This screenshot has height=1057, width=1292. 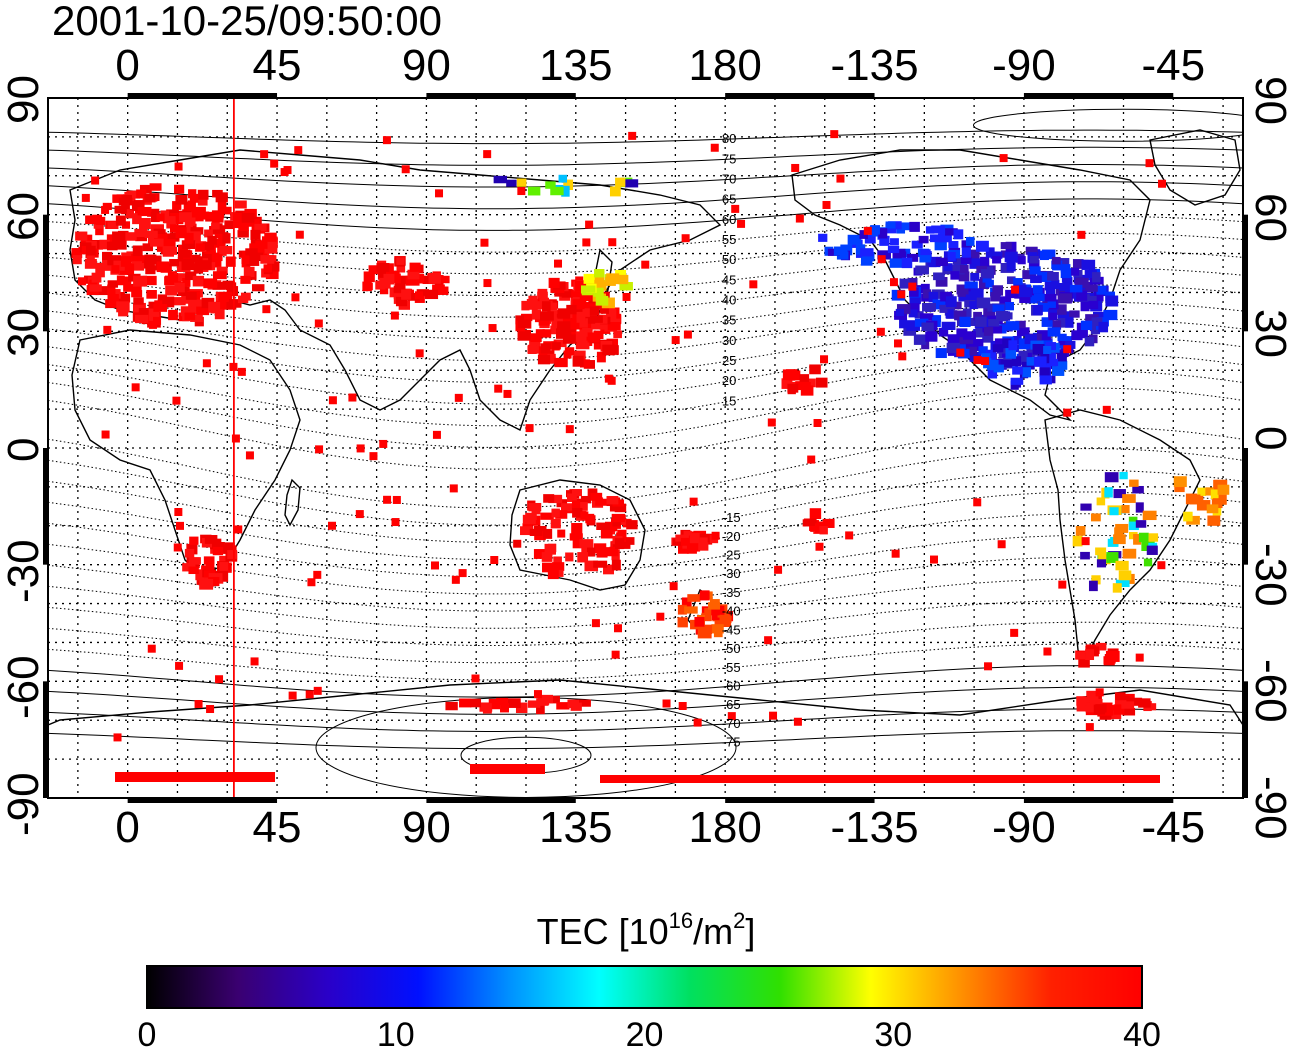 What do you see at coordinates (725, 65) in the screenshot?
I see `top-tick-label: 180` at bounding box center [725, 65].